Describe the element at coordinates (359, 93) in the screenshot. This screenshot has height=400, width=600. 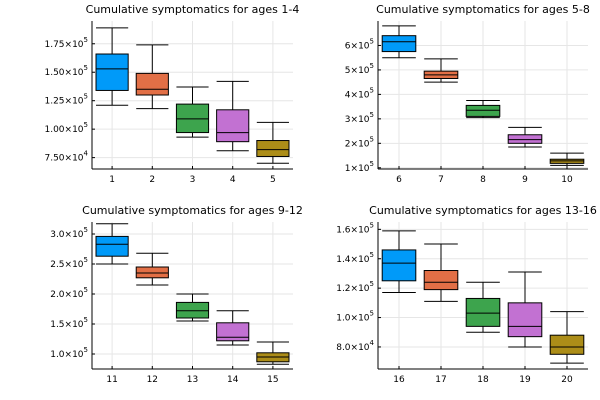
I see `y-tick-label: 4×10⁵` at that location.